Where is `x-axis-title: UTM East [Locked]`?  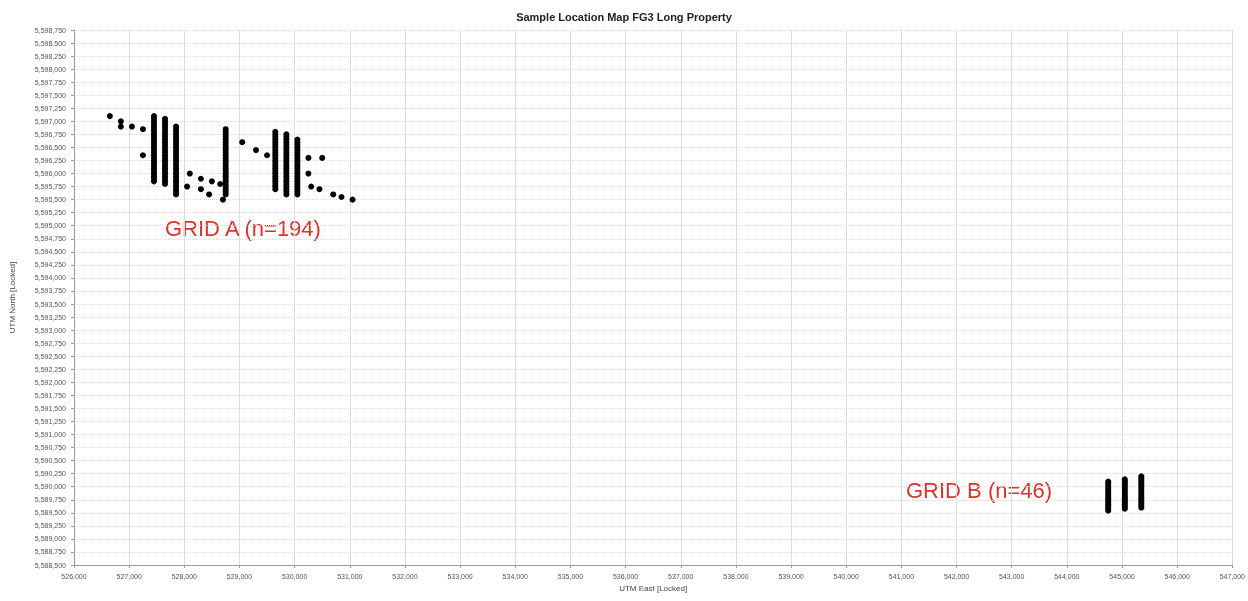
x-axis-title: UTM East [Locked] is located at coordinates (653, 589).